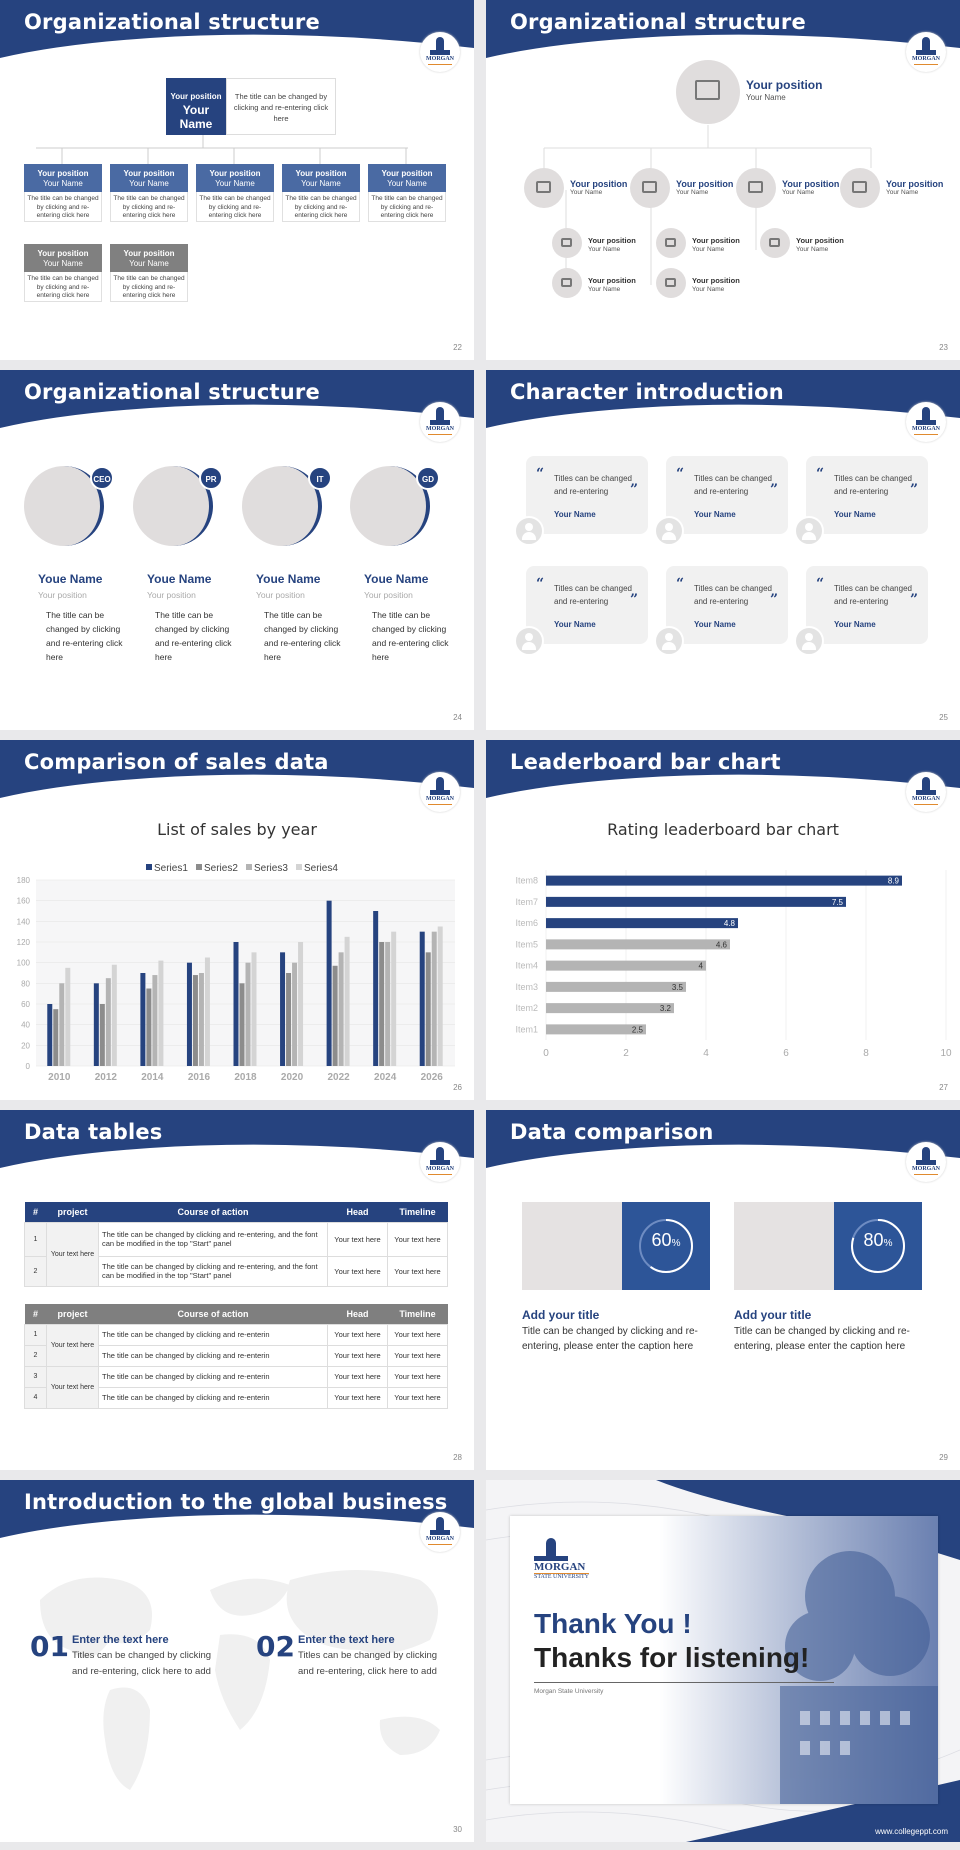  I want to click on slide-header: Leaderboard bar chart MORGAN, so click(723, 776).